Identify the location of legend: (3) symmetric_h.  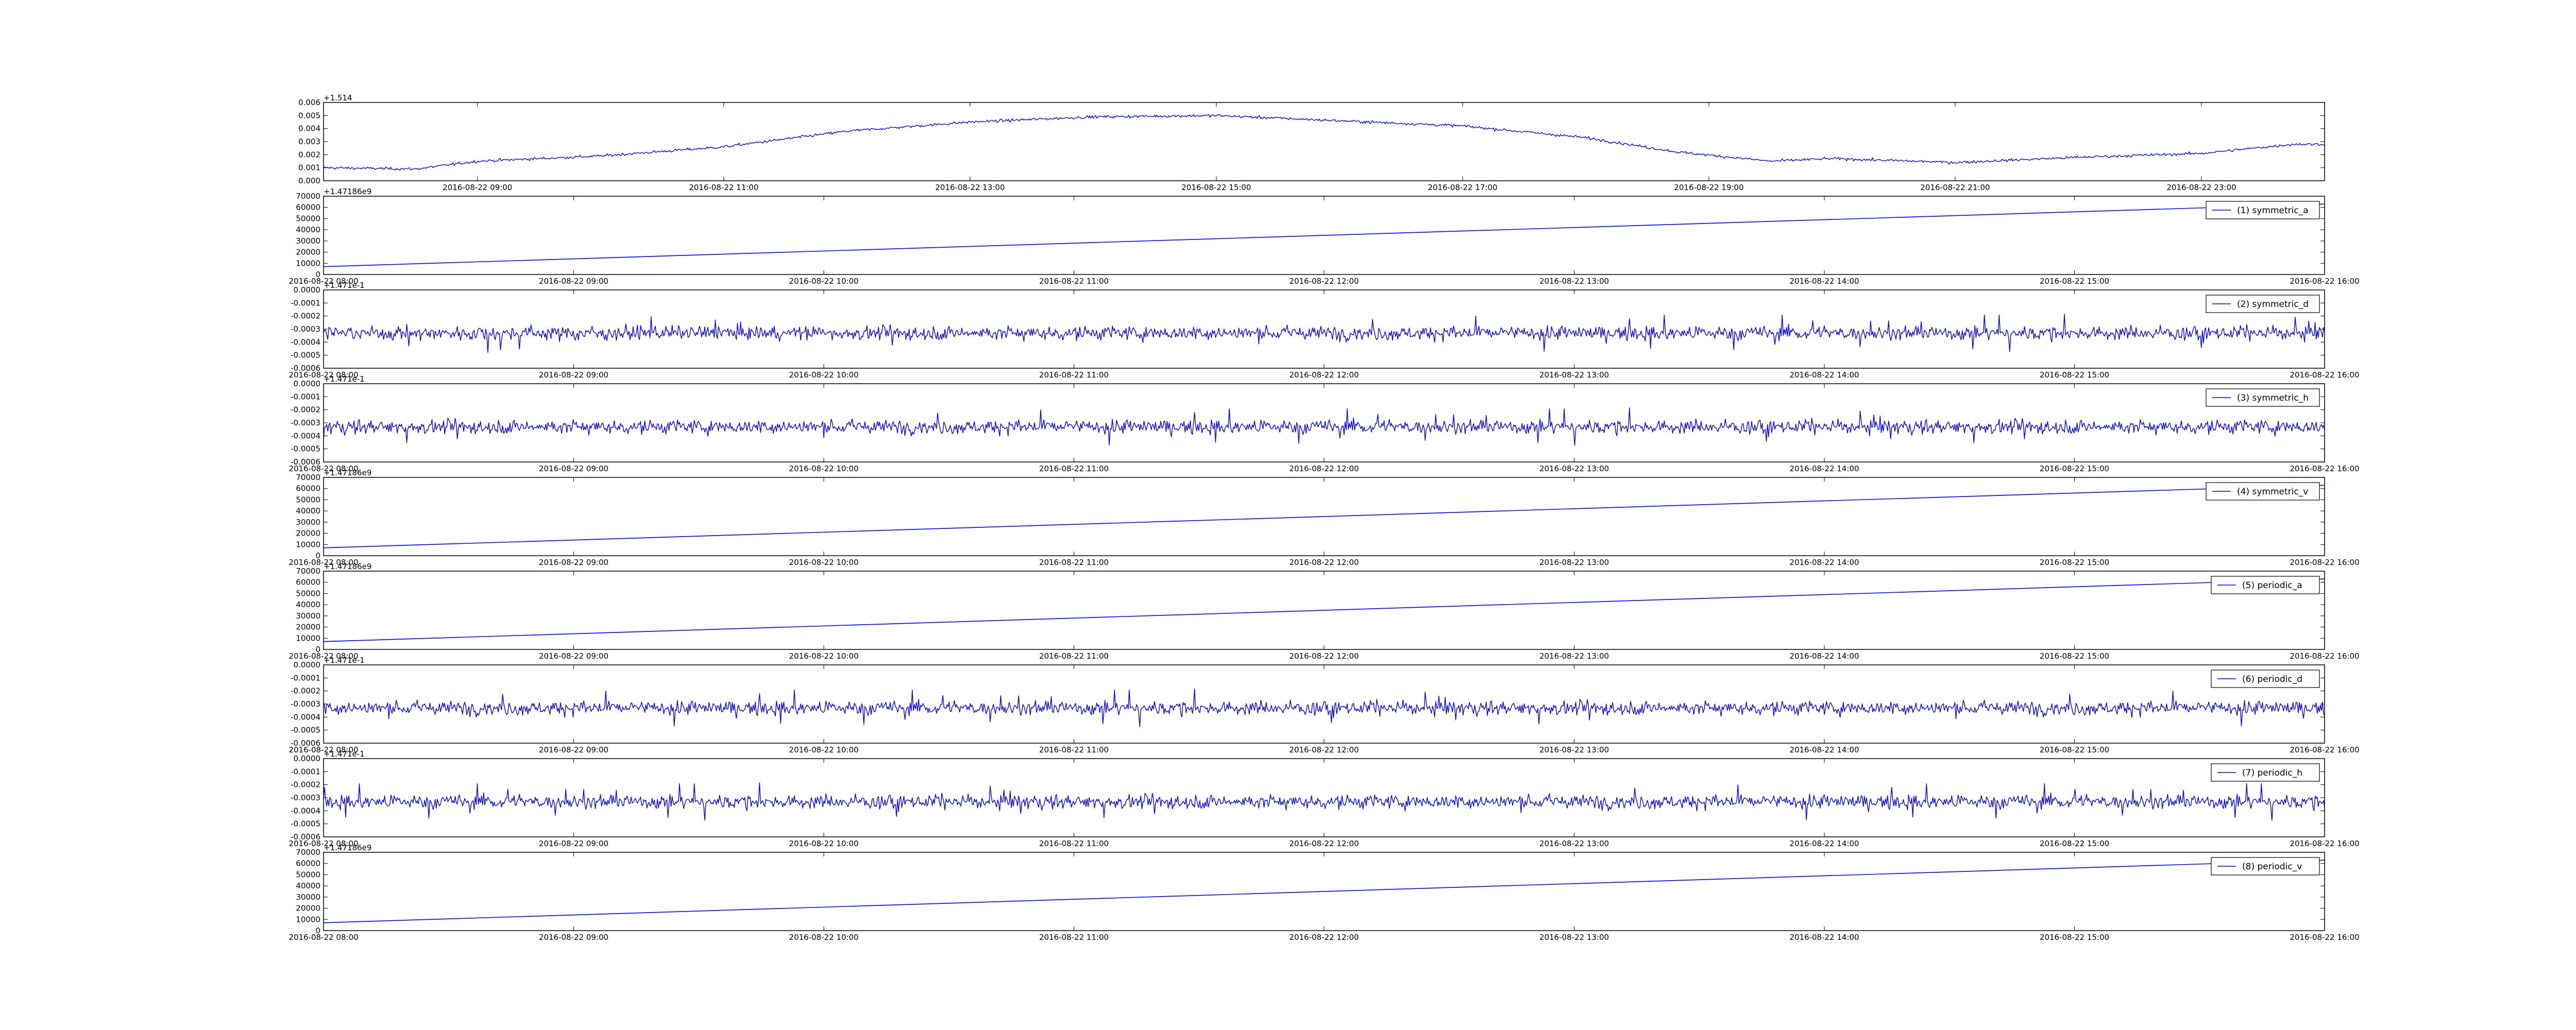
(2263, 398).